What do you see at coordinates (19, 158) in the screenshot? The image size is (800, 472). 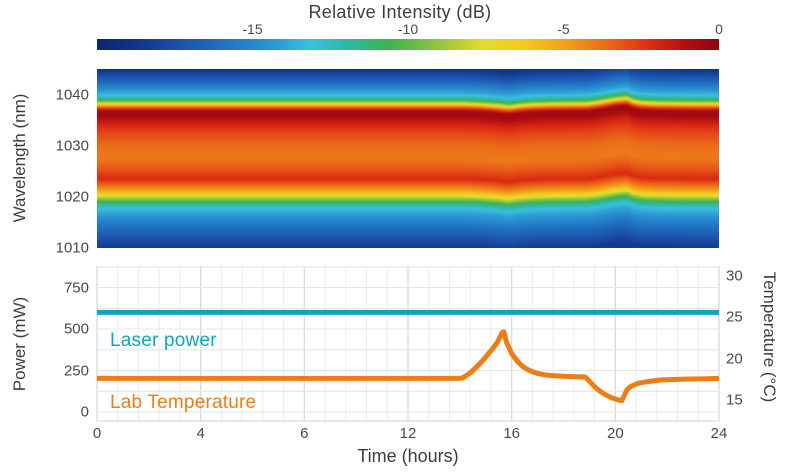 I see `heatmap-ylabel: Wavelength (nm)` at bounding box center [19, 158].